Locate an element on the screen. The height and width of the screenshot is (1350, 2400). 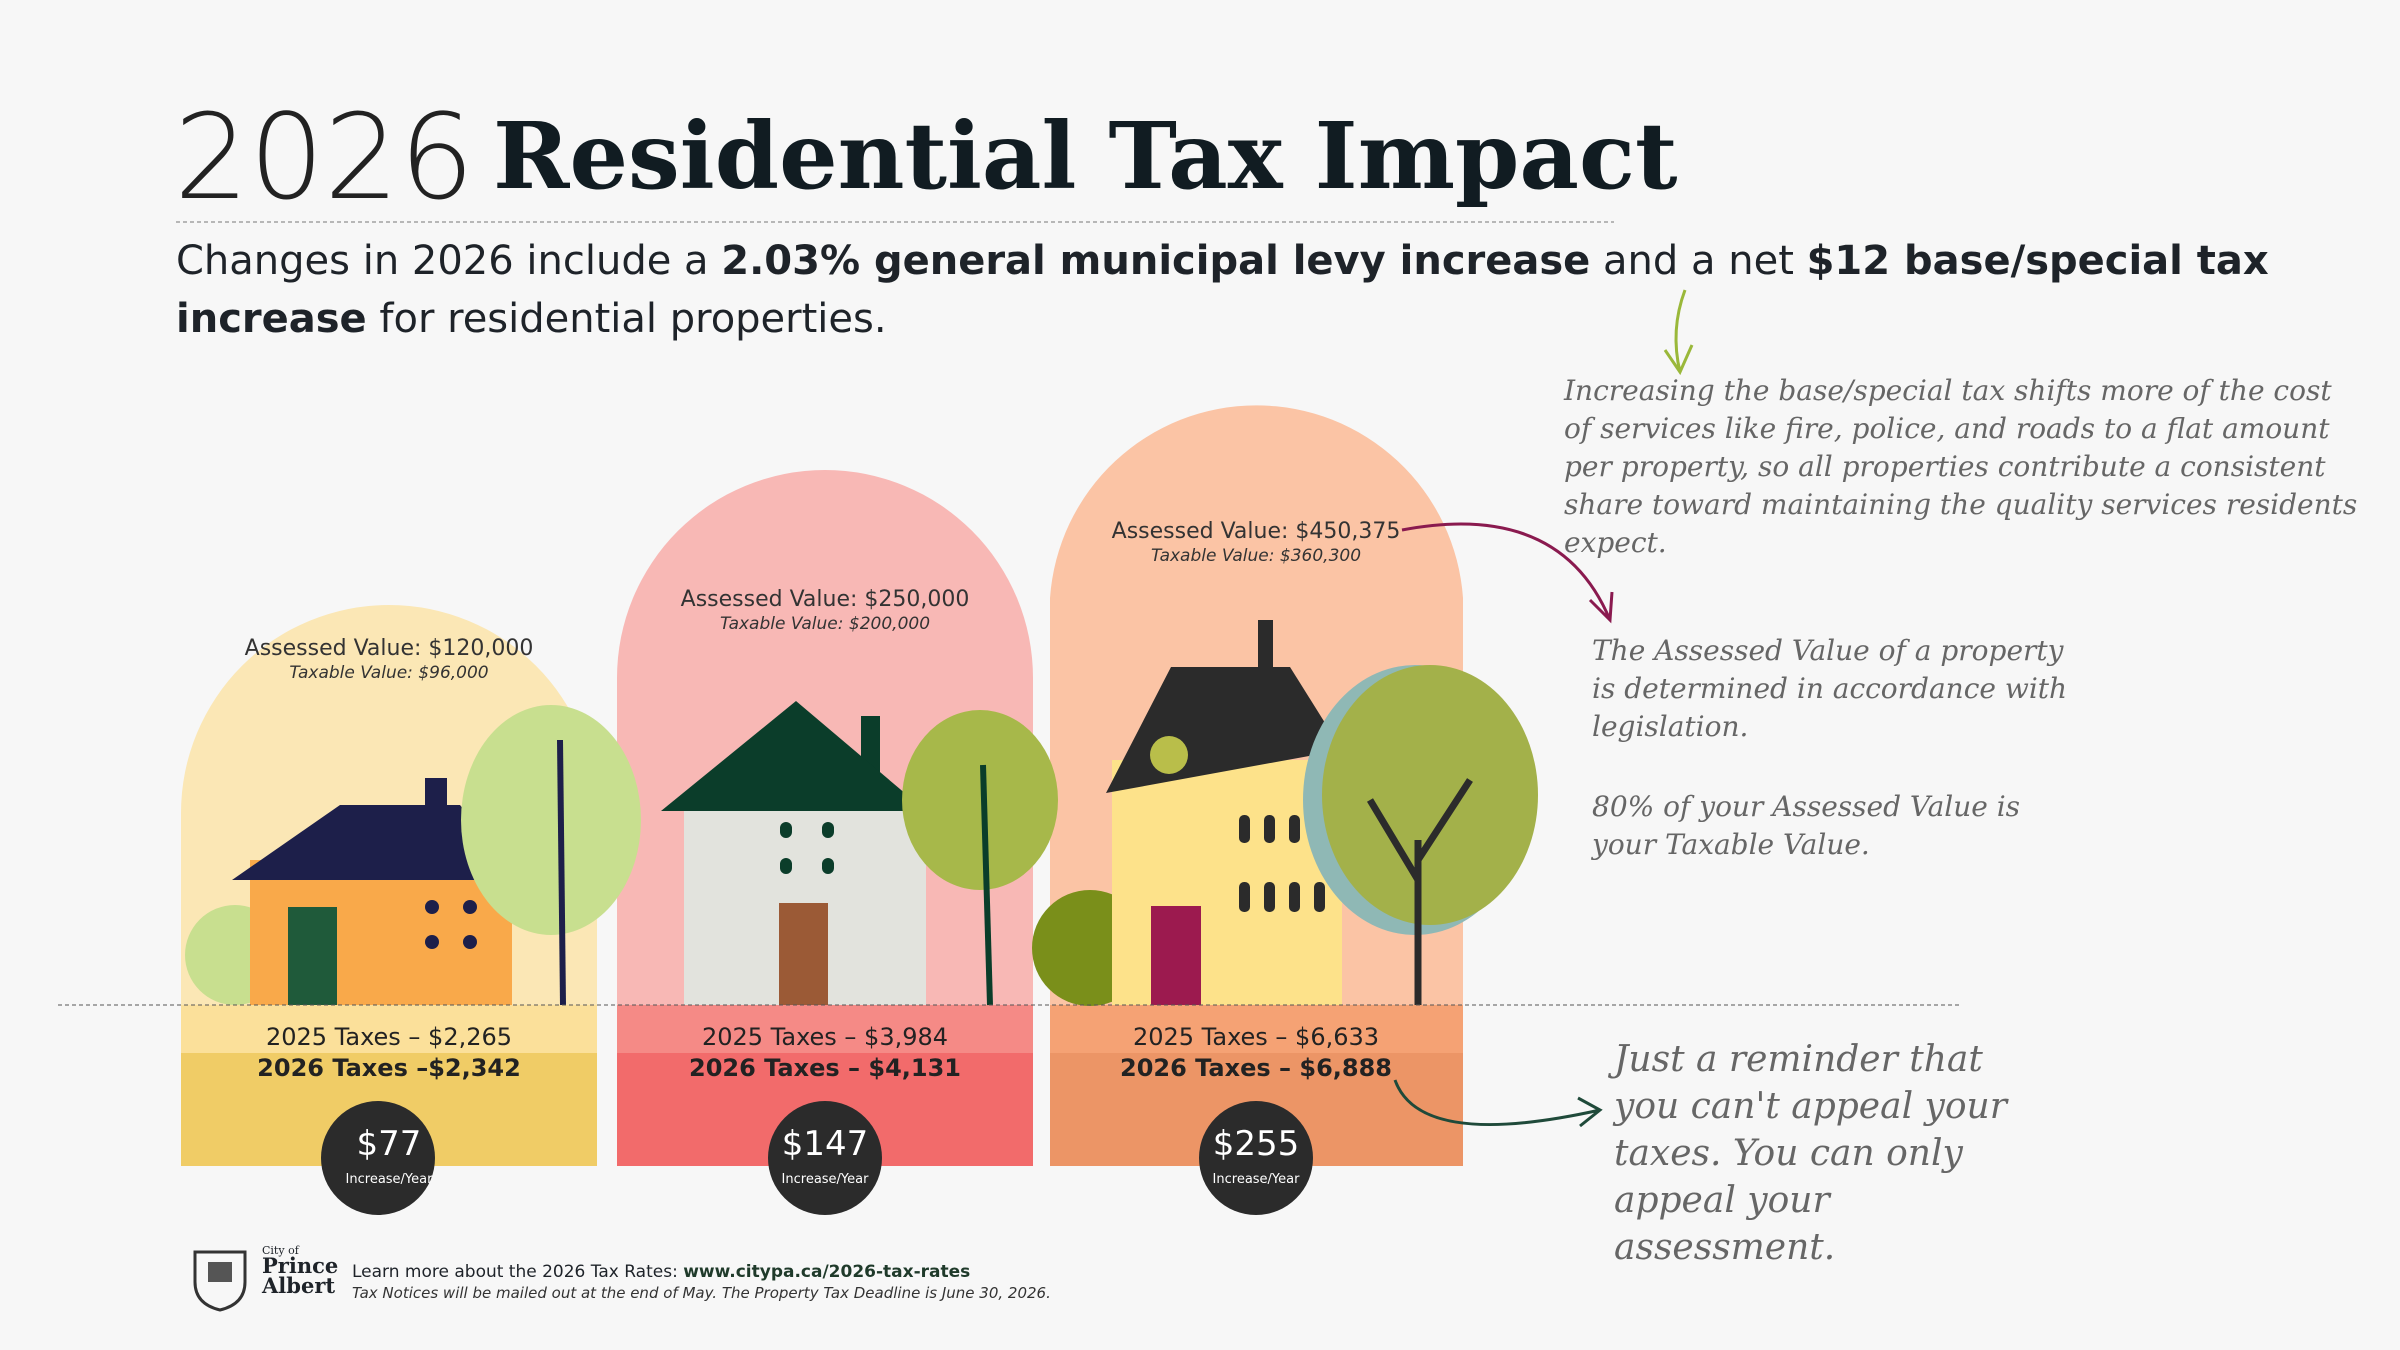
increase: $147 is located at coordinates (825, 1144).